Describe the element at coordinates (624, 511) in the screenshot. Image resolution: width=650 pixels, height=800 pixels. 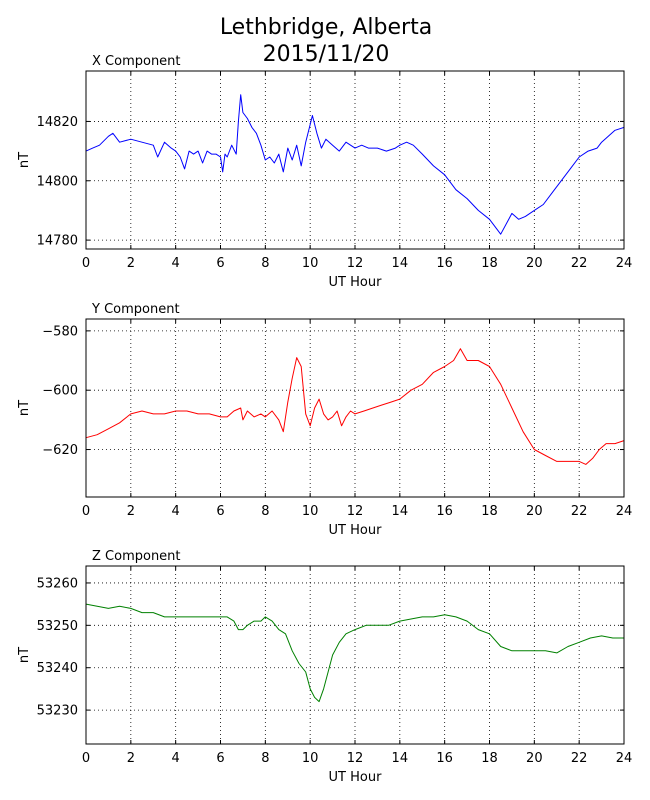
I see `y-component-xtick-label: 24` at that location.